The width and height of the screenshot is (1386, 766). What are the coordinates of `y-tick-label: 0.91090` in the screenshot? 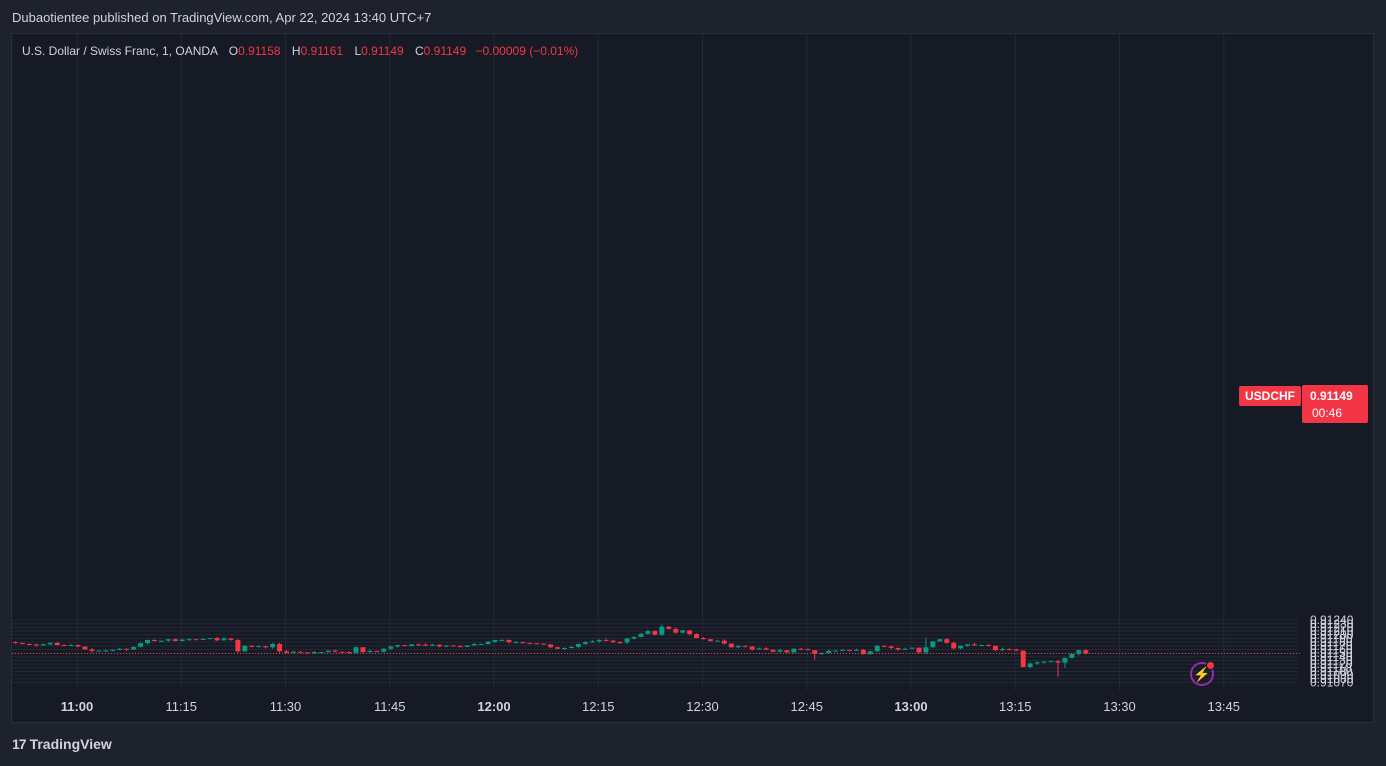 It's located at (1332, 675).